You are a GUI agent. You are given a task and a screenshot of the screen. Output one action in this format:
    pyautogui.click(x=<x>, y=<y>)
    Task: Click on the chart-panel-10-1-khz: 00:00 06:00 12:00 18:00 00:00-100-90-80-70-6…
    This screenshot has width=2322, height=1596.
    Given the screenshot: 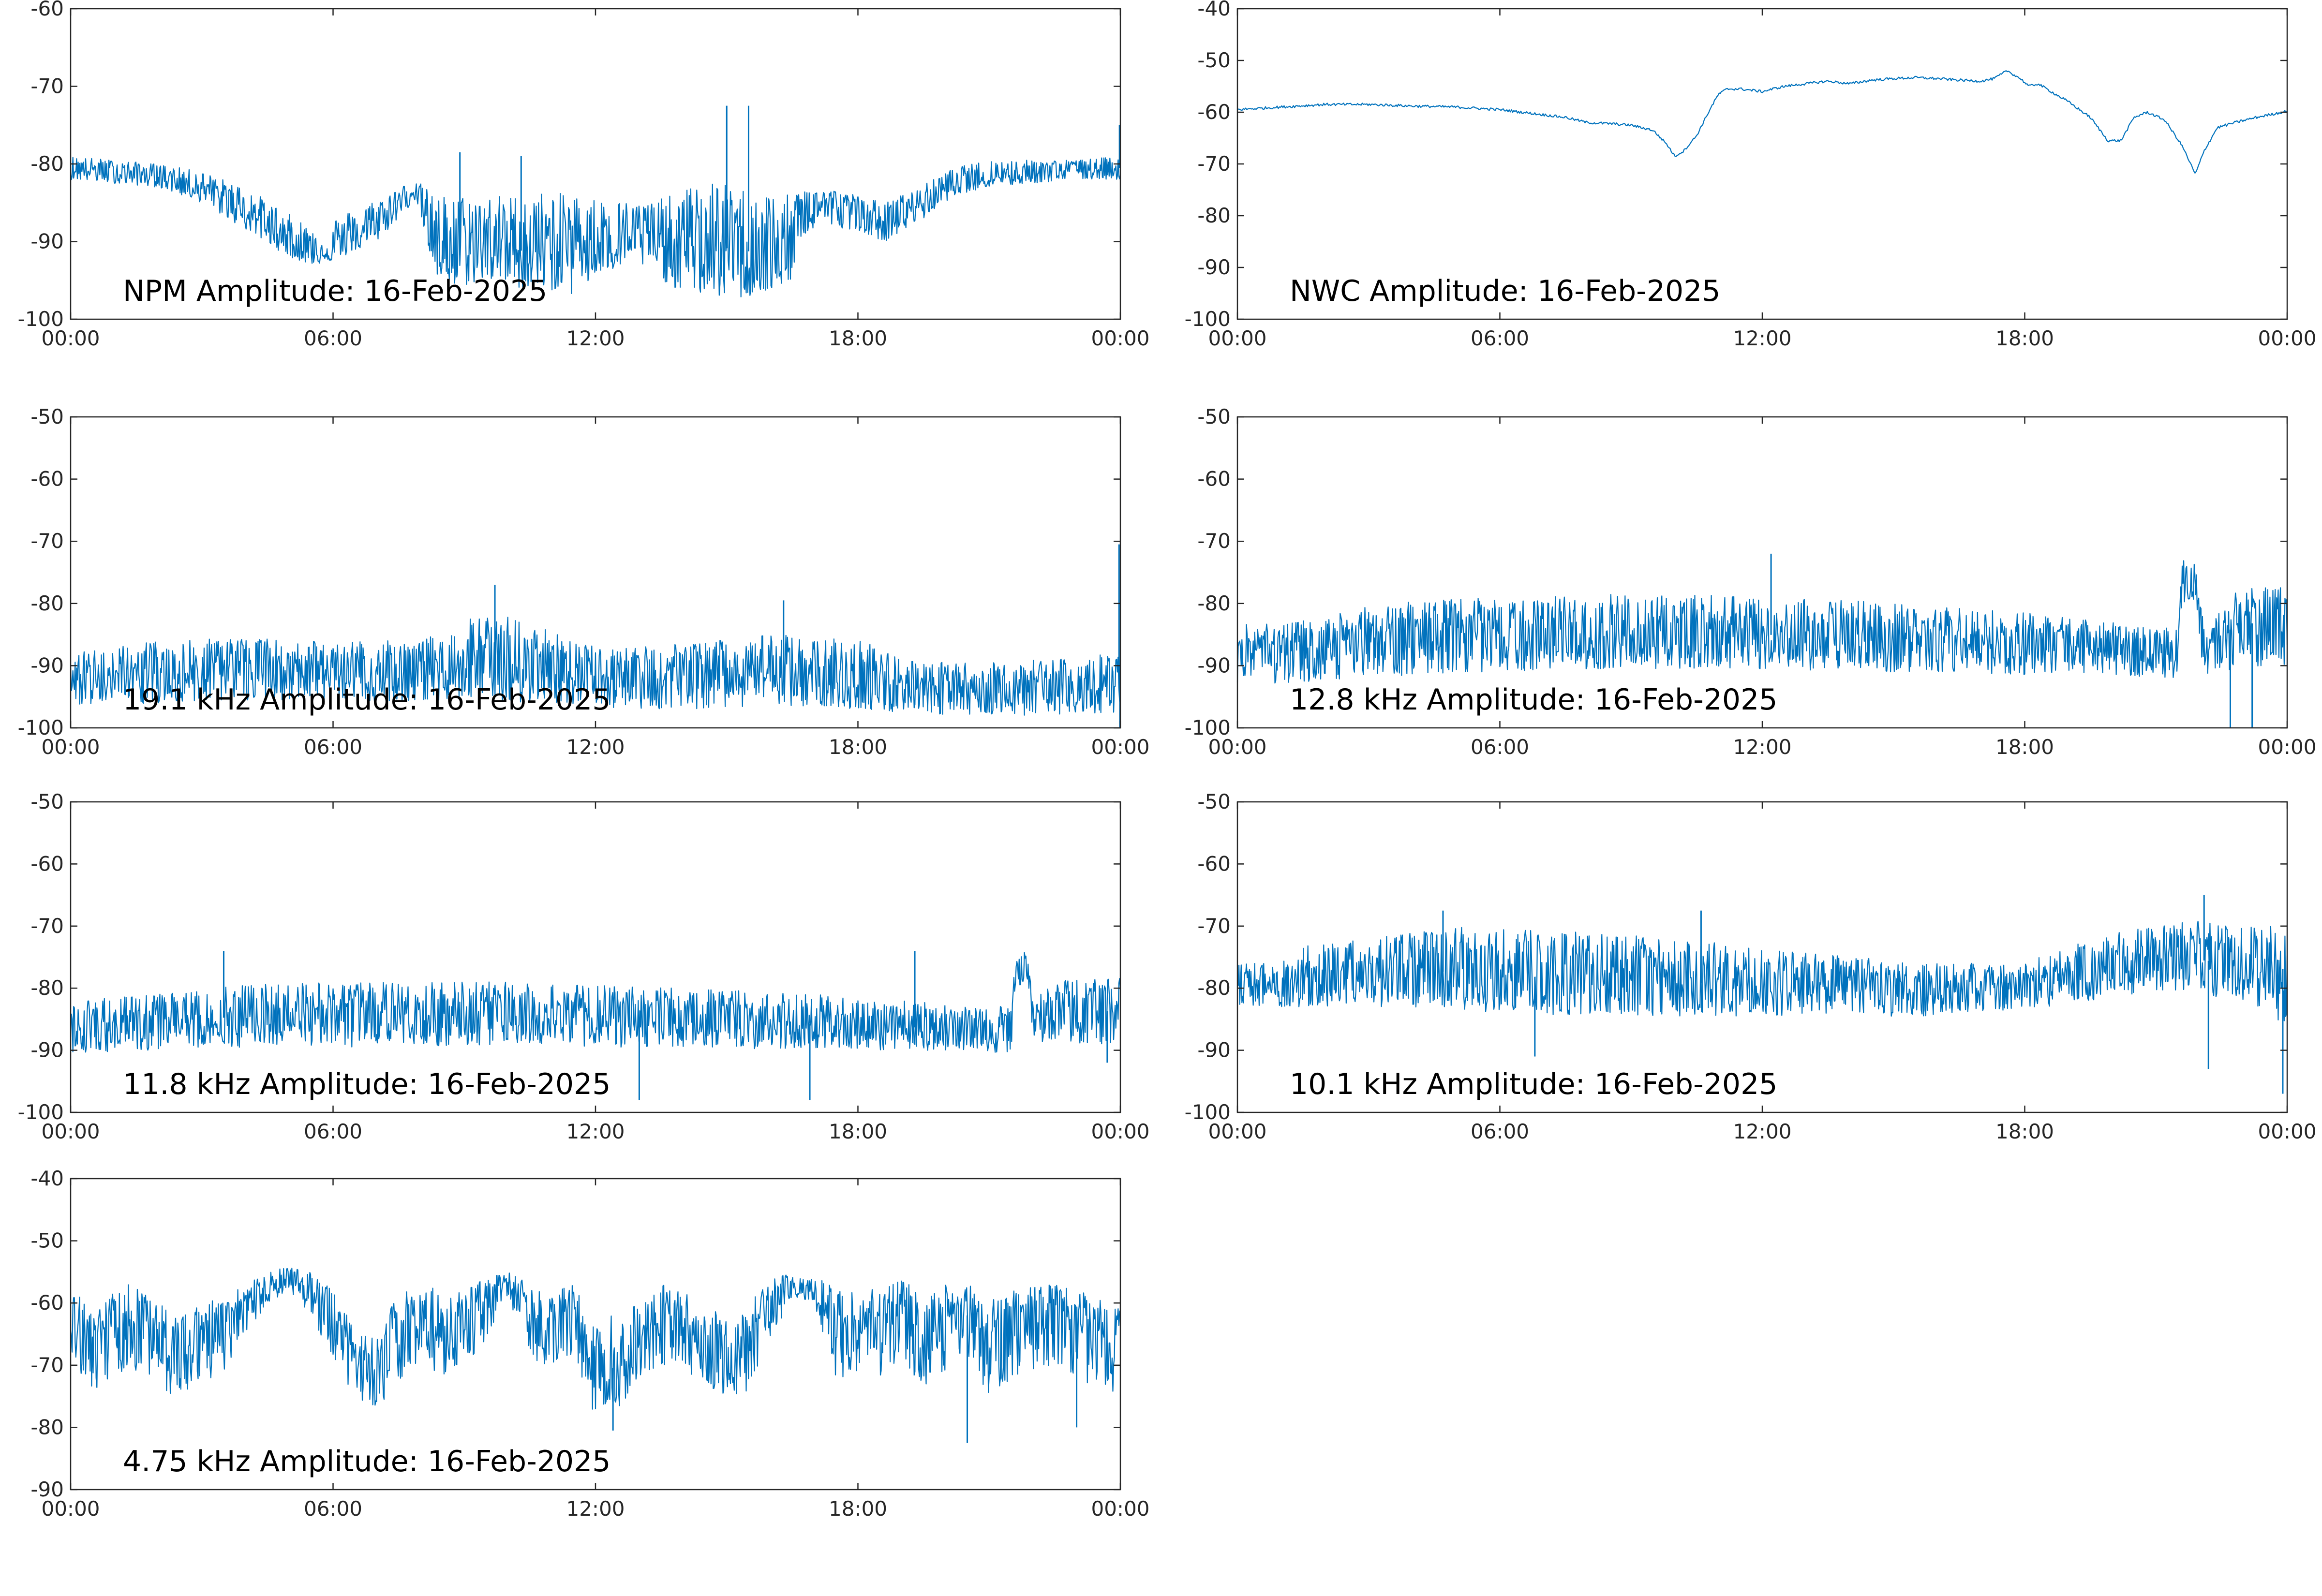 What is the action you would take?
    pyautogui.click(x=1751, y=966)
    